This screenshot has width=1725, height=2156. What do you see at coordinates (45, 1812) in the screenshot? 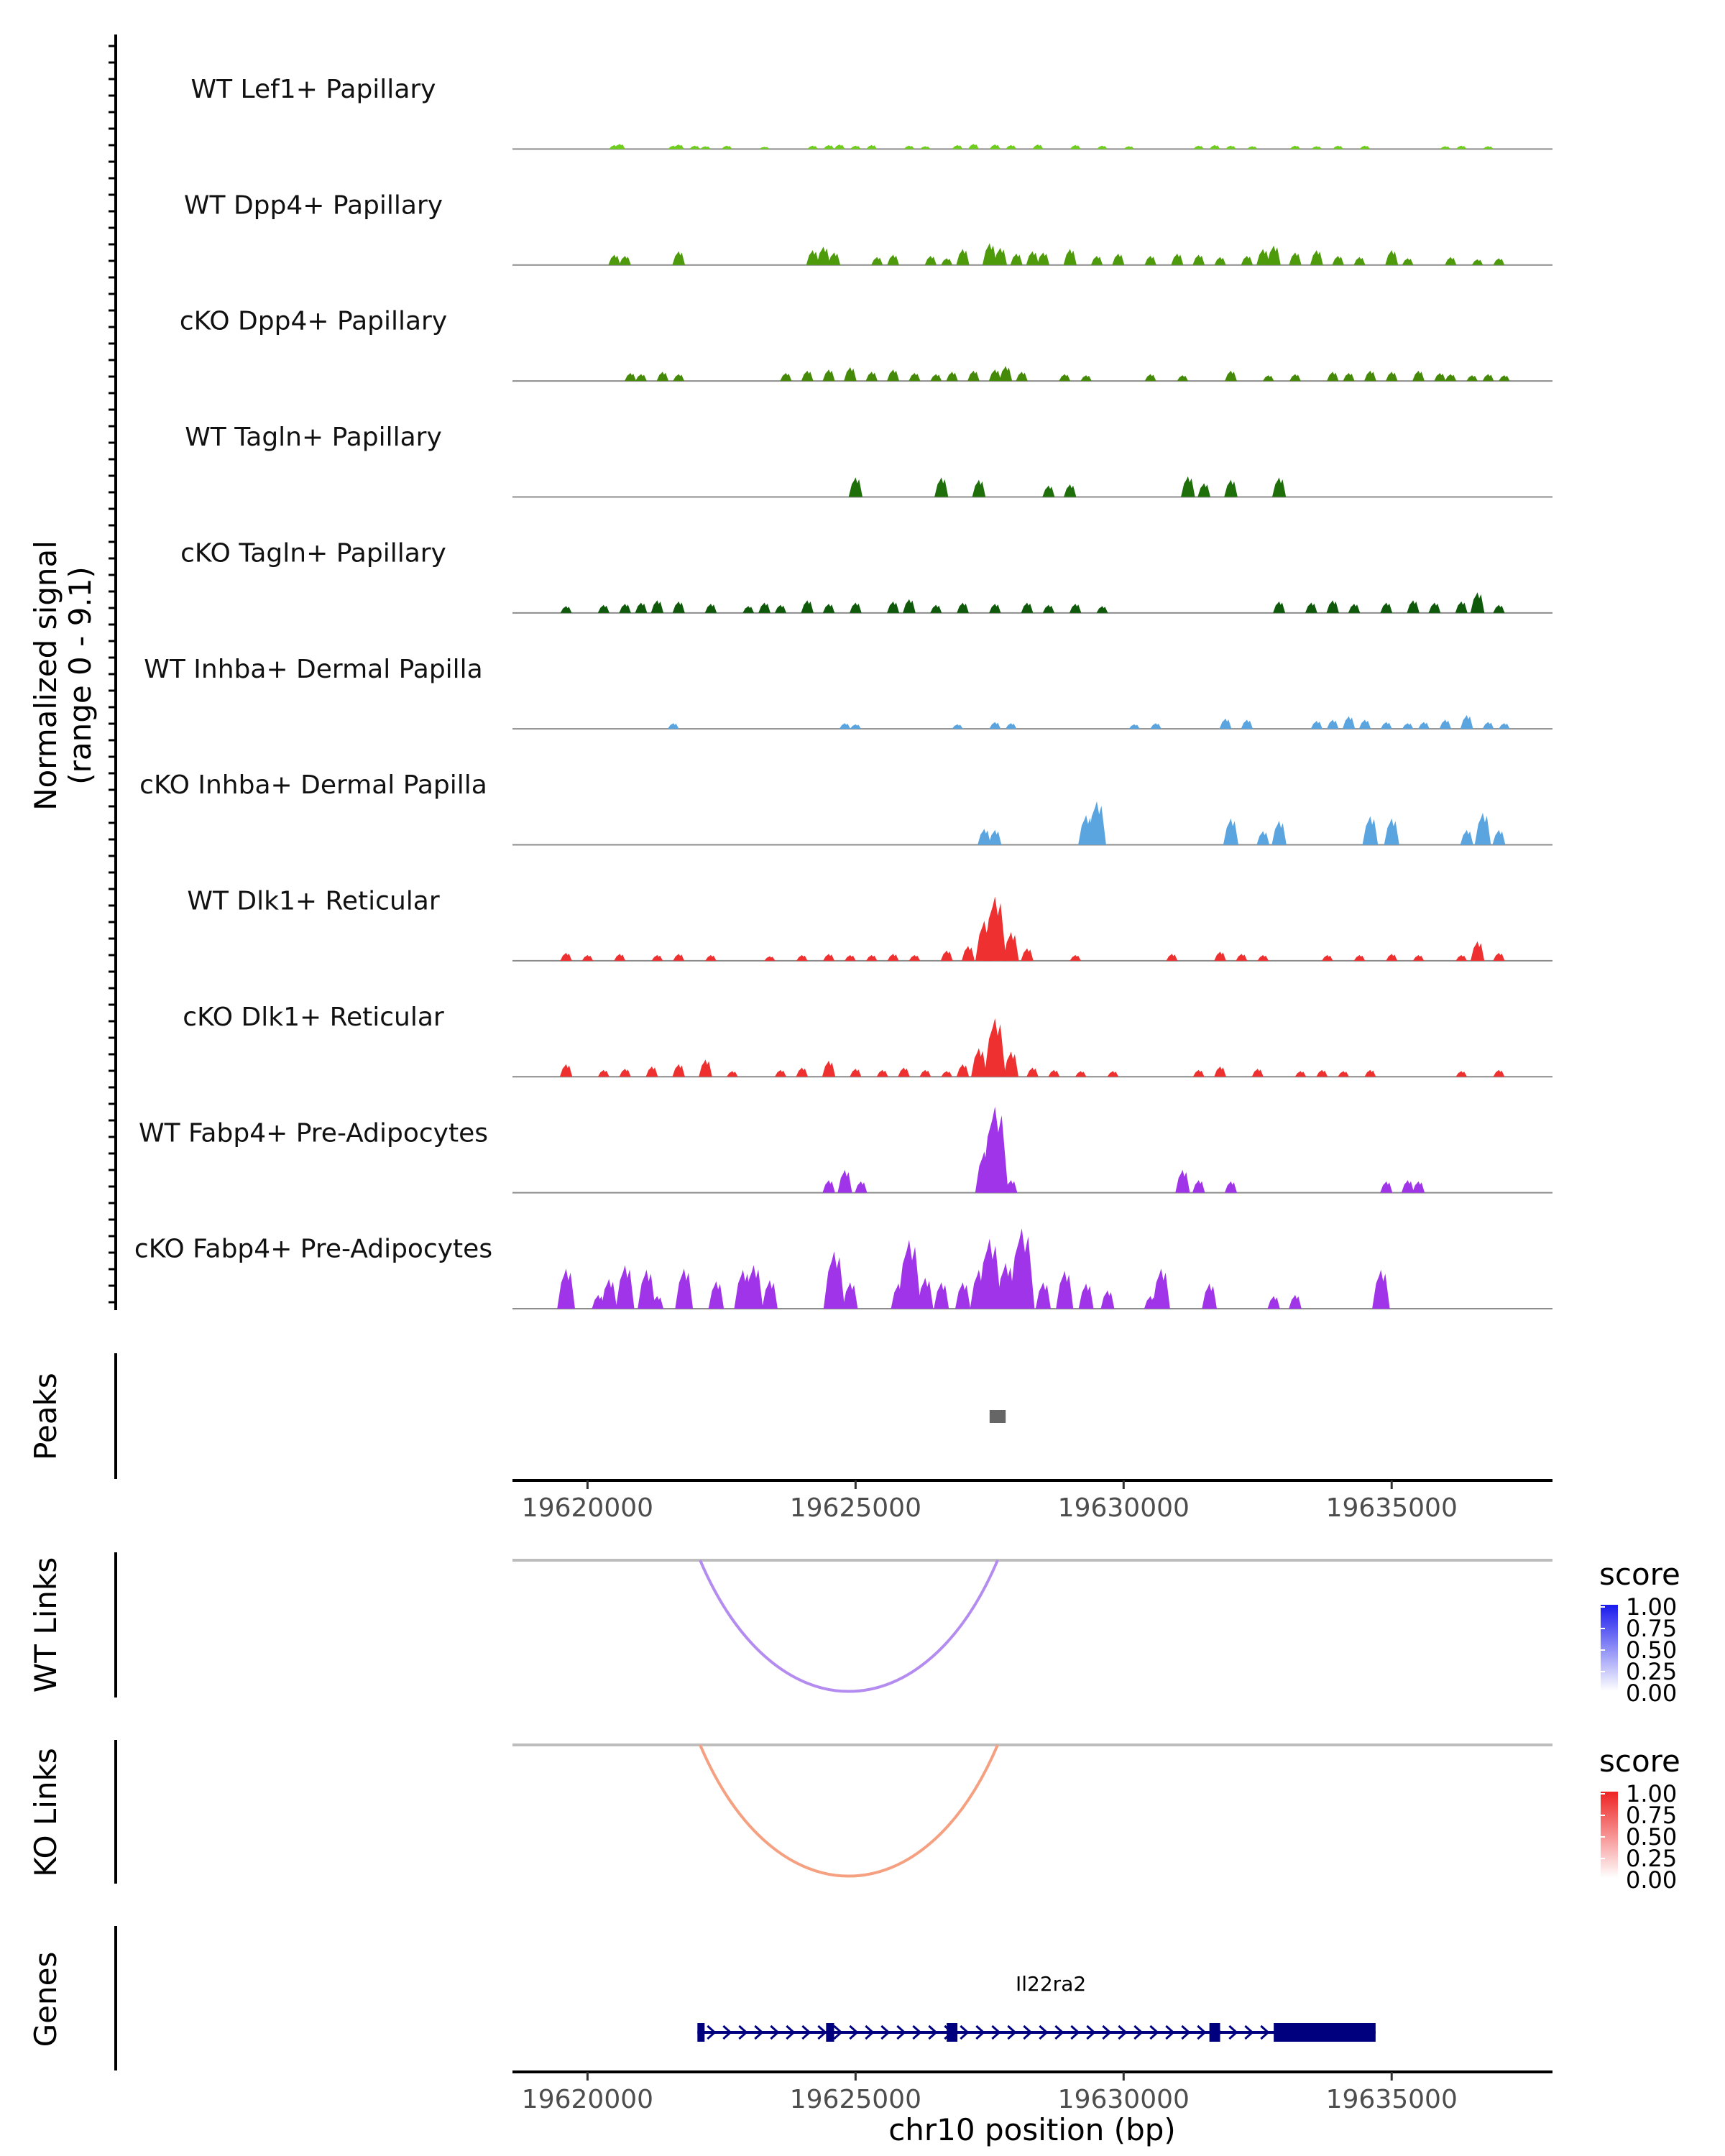
I see `ko-links-label: KO Links` at bounding box center [45, 1812].